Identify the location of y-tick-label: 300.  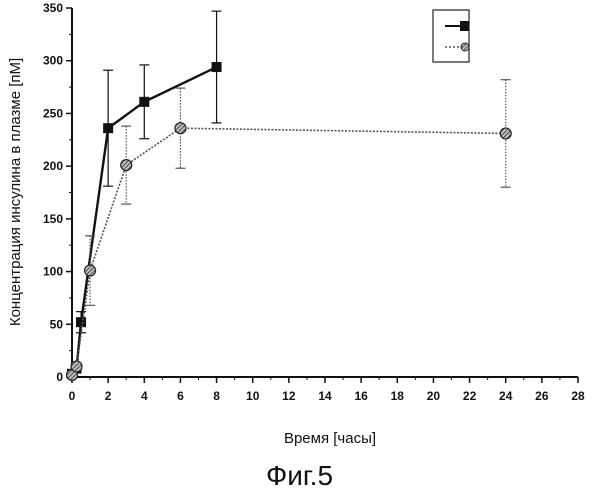
(53, 61).